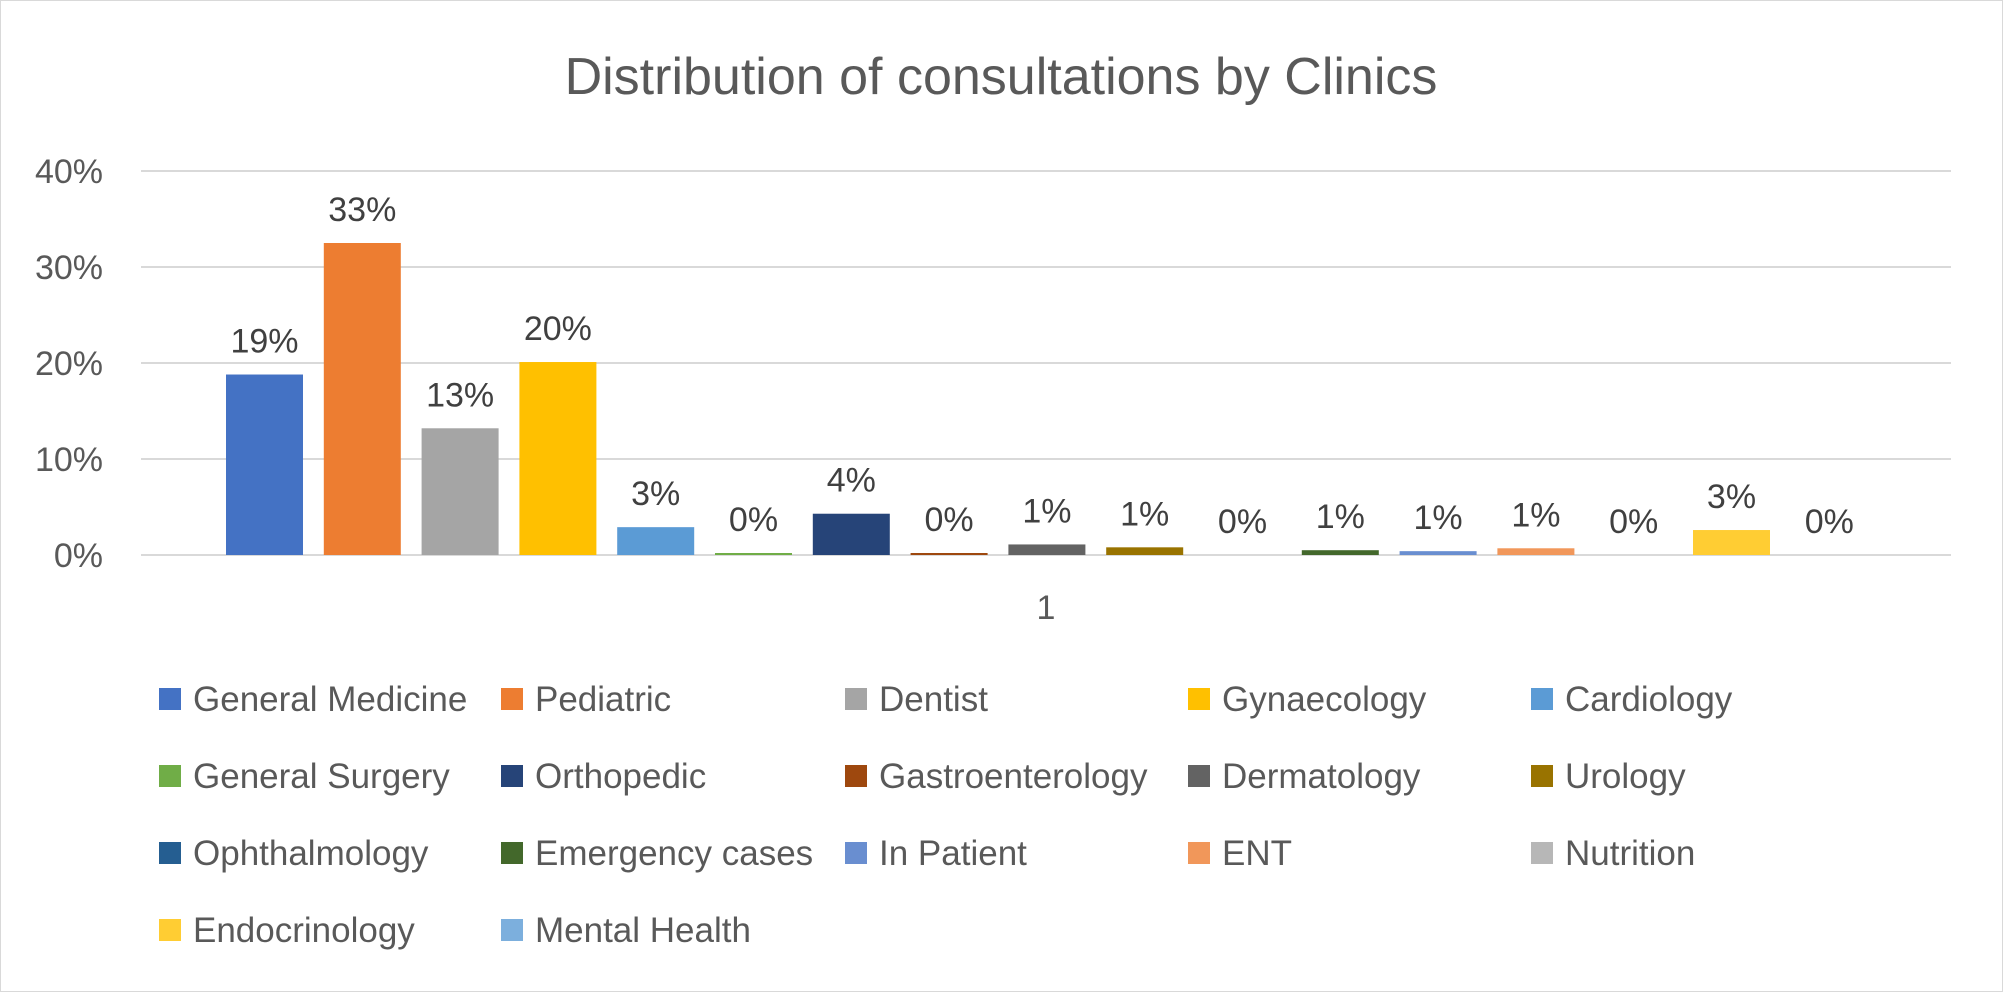 Image resolution: width=2003 pixels, height=992 pixels. Describe the element at coordinates (460, 491) in the screenshot. I see `bar-dentist` at that location.